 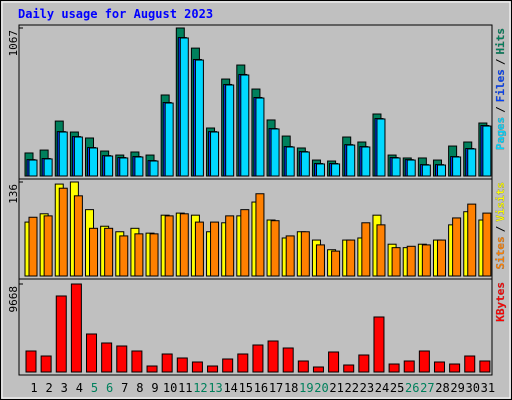 I want to click on x-tick-label: 6, so click(x=109, y=388).